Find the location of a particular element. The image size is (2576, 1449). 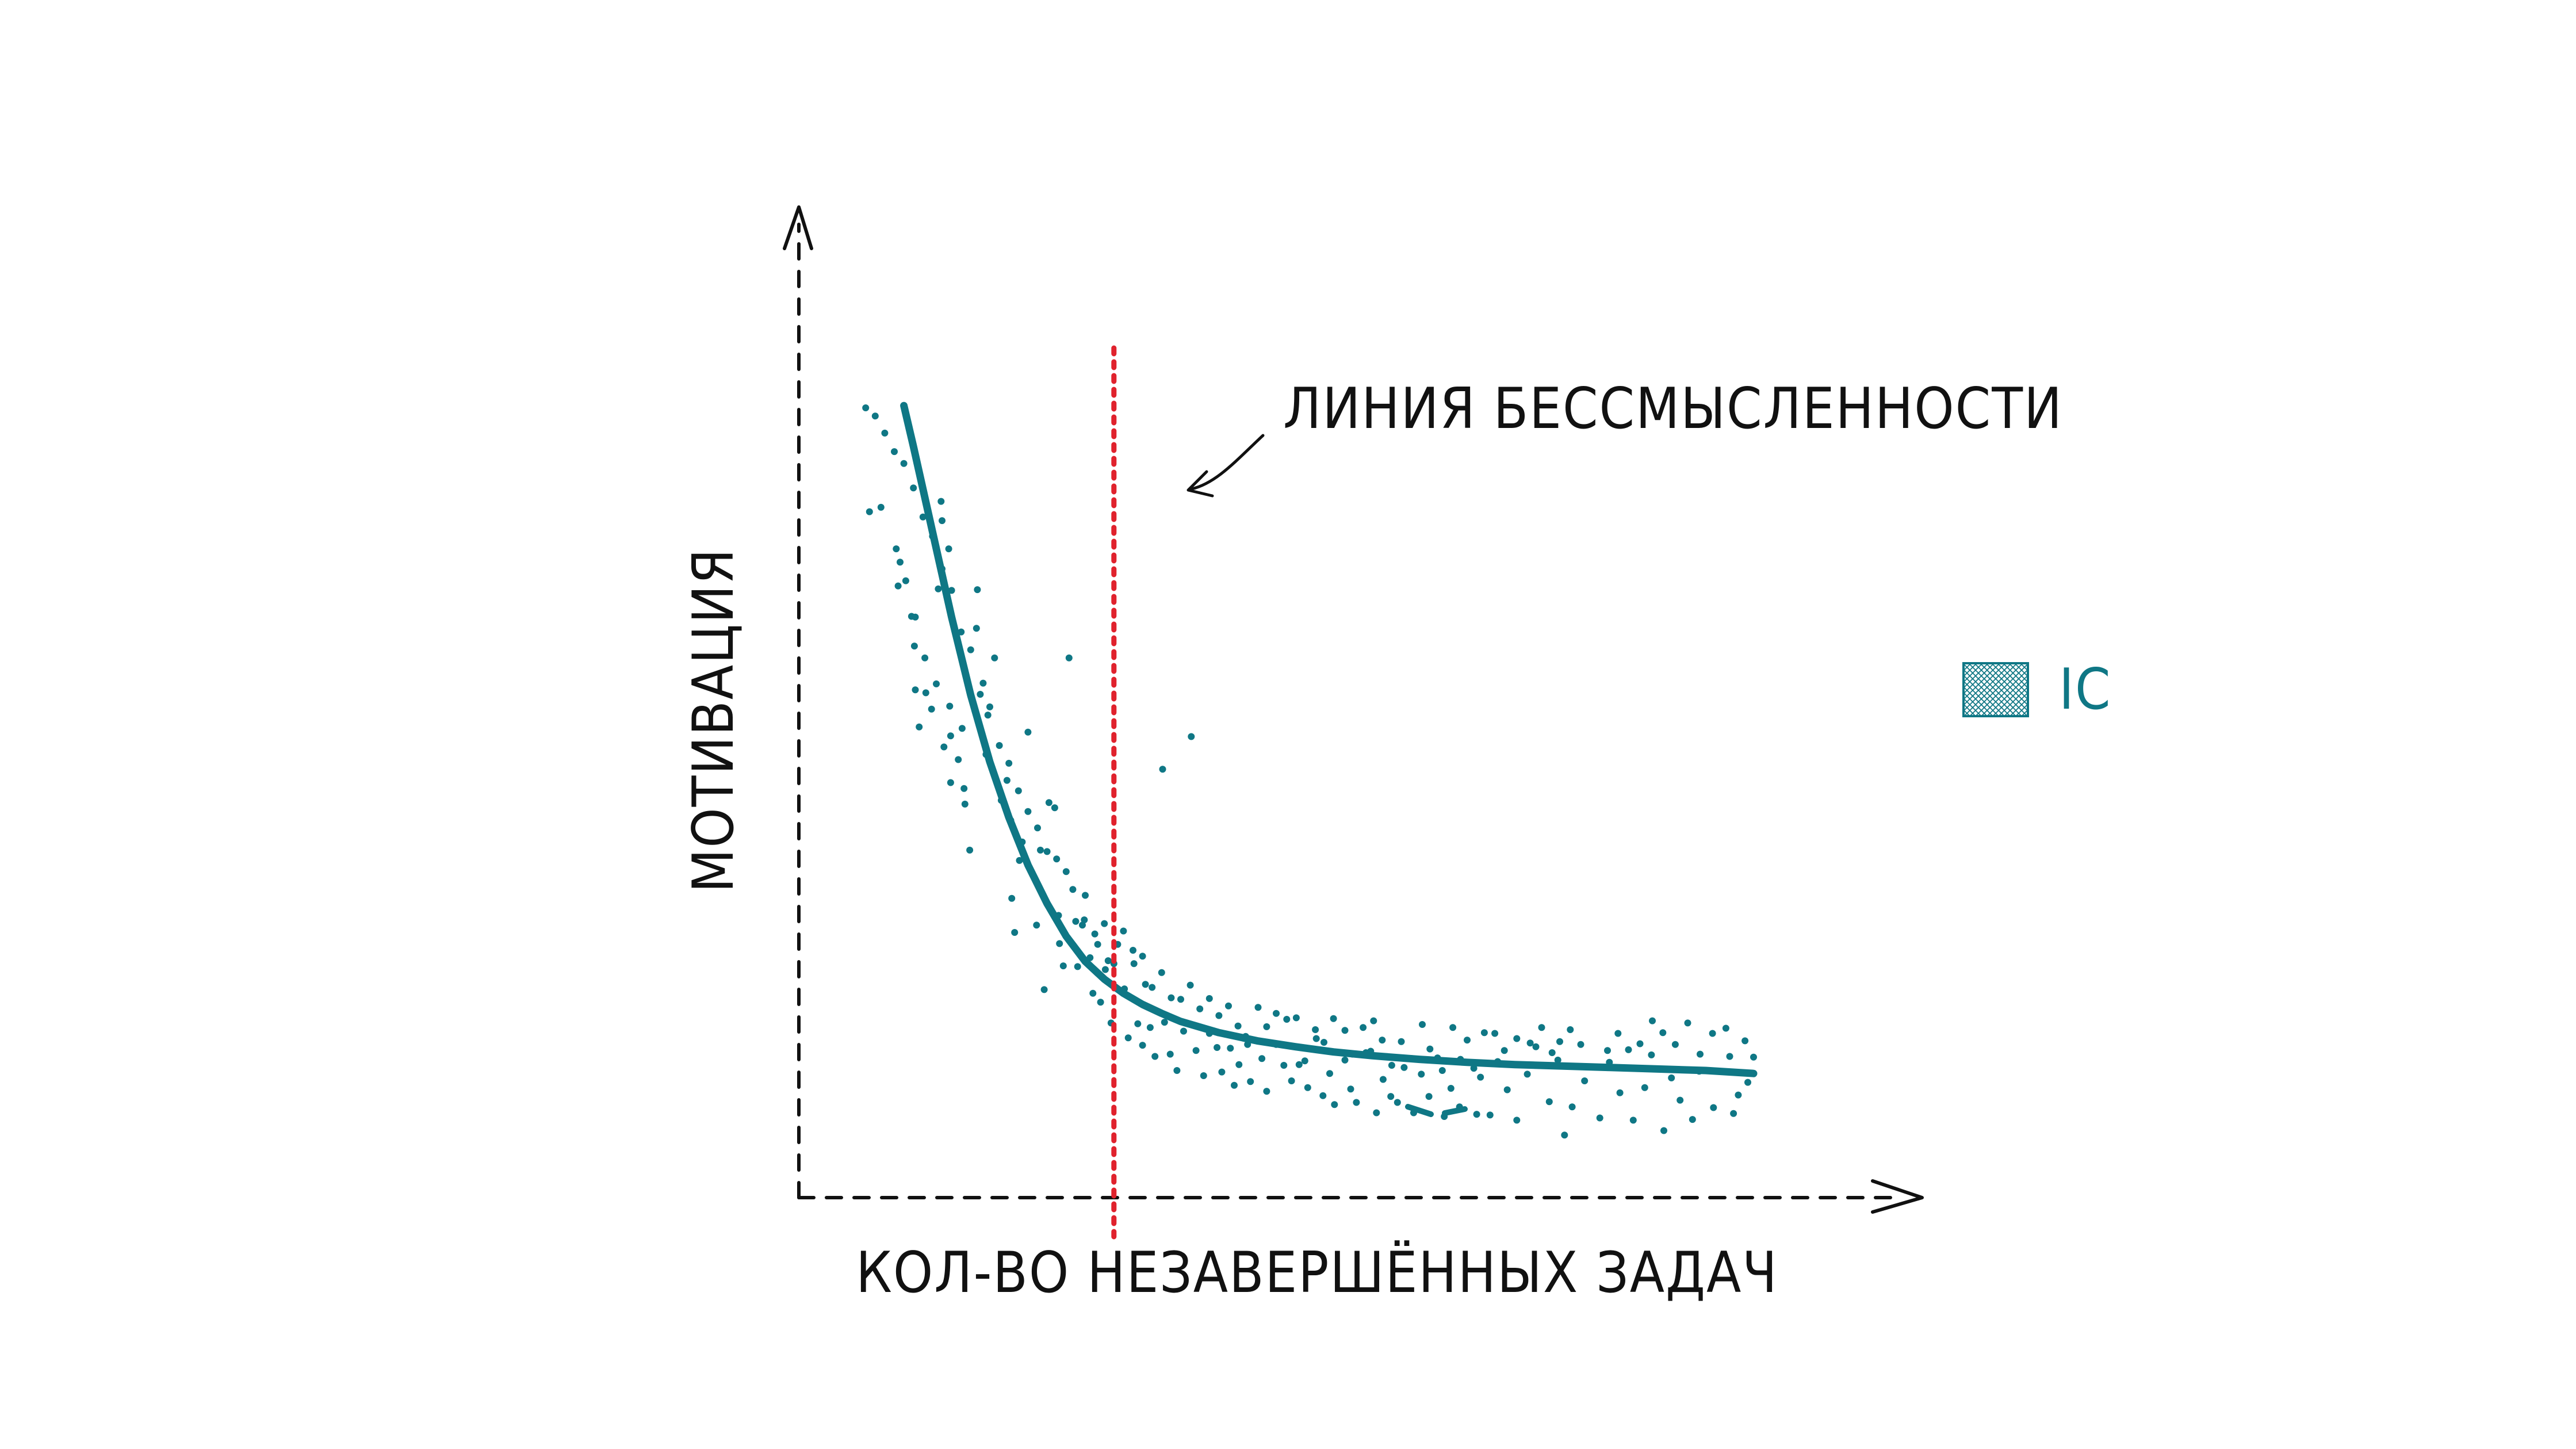

y-axis-label: МОТИВАЦИЯ is located at coordinates (714, 720).